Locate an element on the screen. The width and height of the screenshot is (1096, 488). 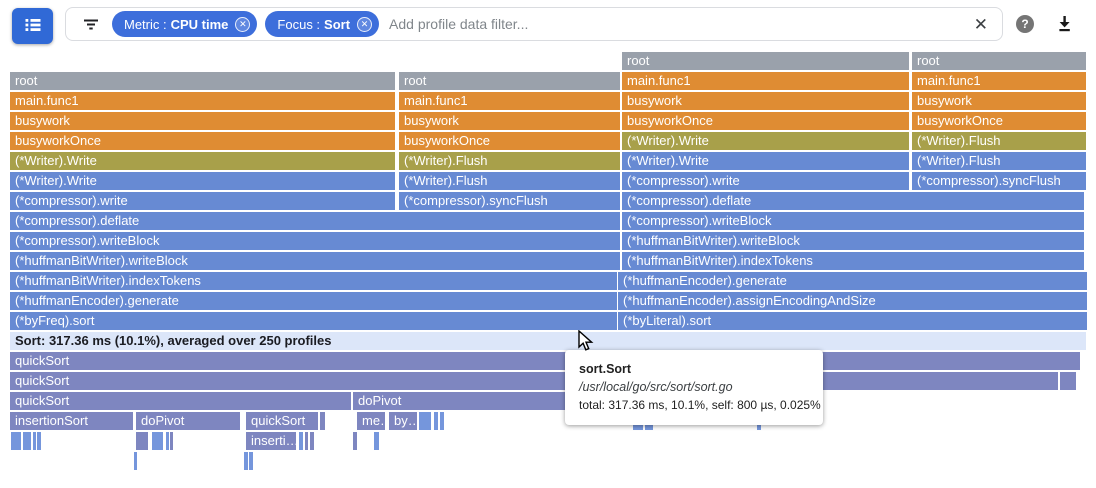
flame-frame-huffmanencoder-assignencodingandsize: (*huffmanEncoder).assignEncodingAndSize is located at coordinates (852, 301).